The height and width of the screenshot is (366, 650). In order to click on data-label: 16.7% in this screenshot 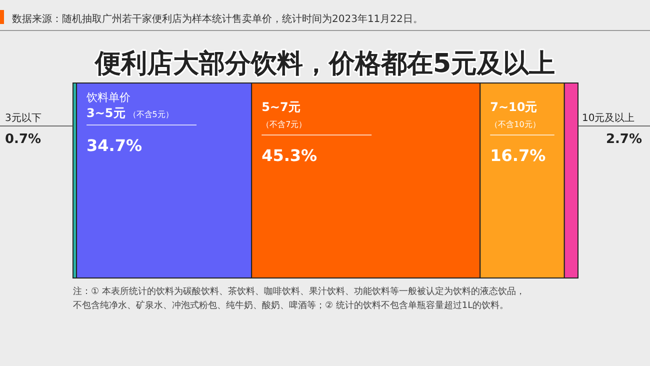, I will do `click(518, 155)`.